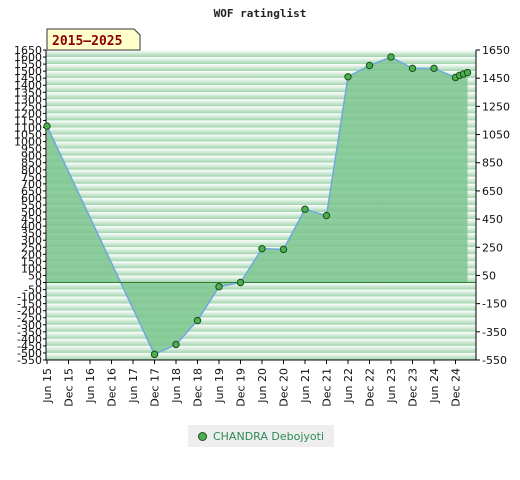 The width and height of the screenshot is (520, 480). Describe the element at coordinates (28, 85) in the screenshot. I see `y-tick-label-left: 1400` at that location.